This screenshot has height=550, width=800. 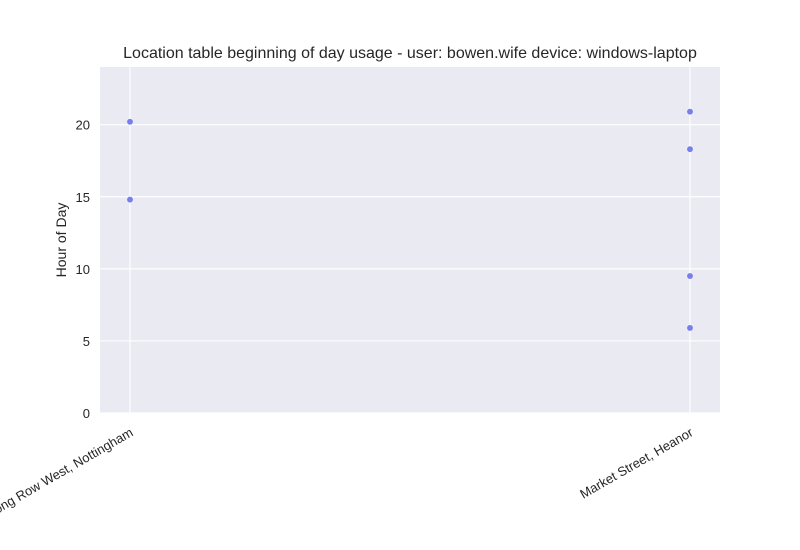 I want to click on x-tick-label: Market Street, Heanor, so click(x=636, y=462).